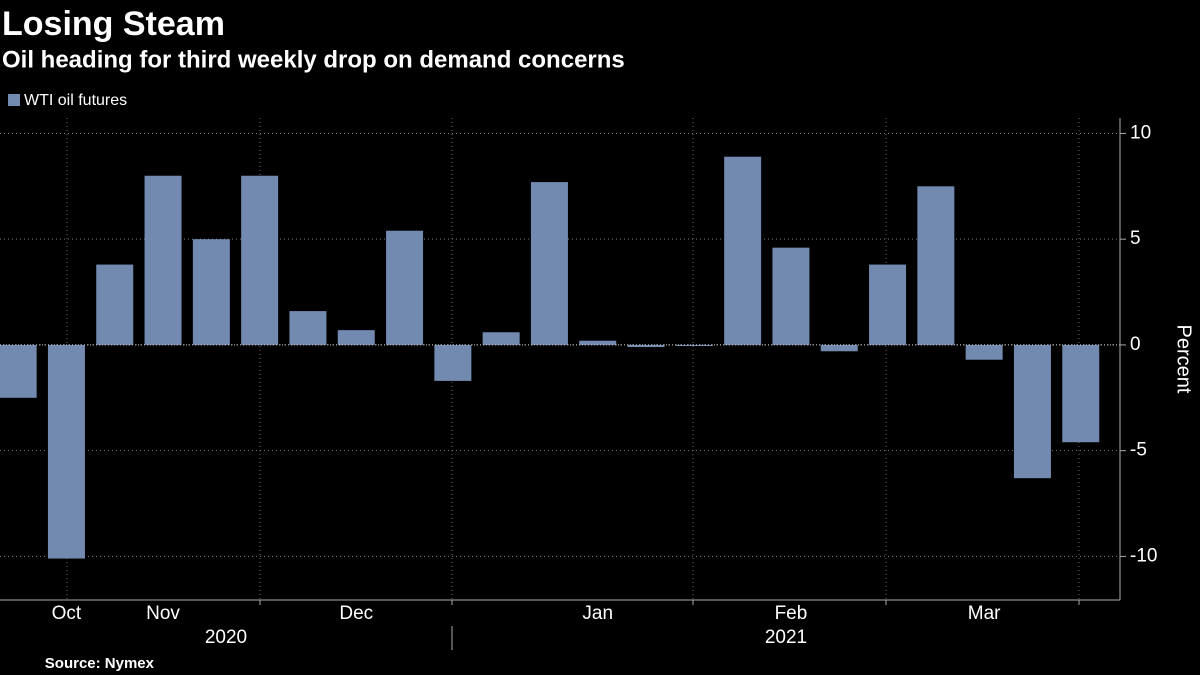 The width and height of the screenshot is (1200, 675). I want to click on chart-title: Losing Steam, so click(113, 24).